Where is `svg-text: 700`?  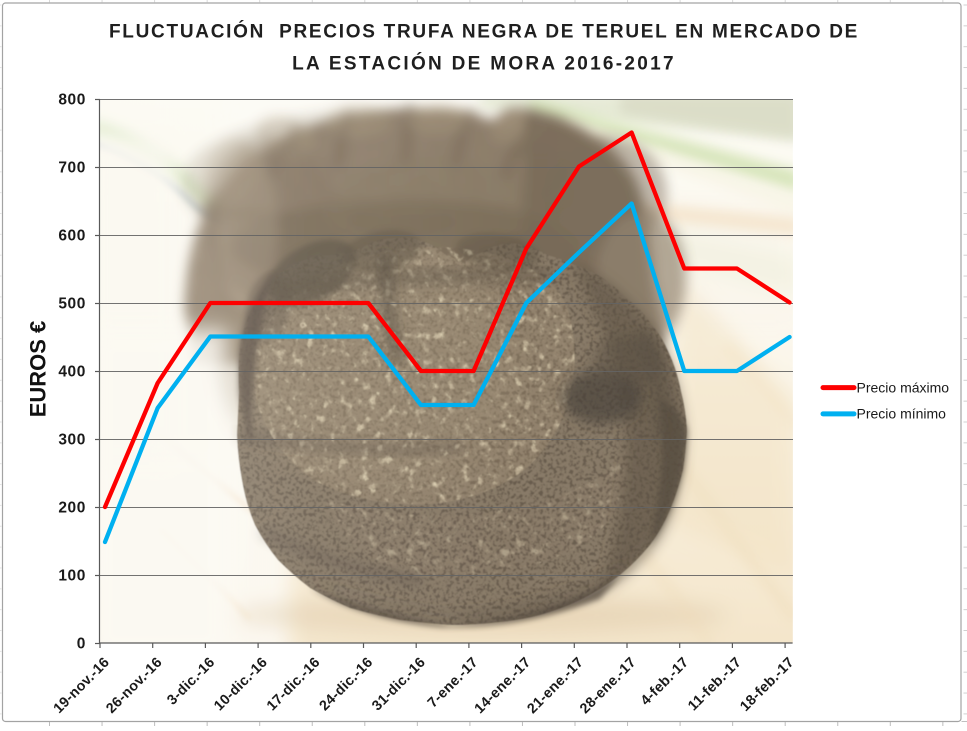 svg-text: 700 is located at coordinates (72, 168).